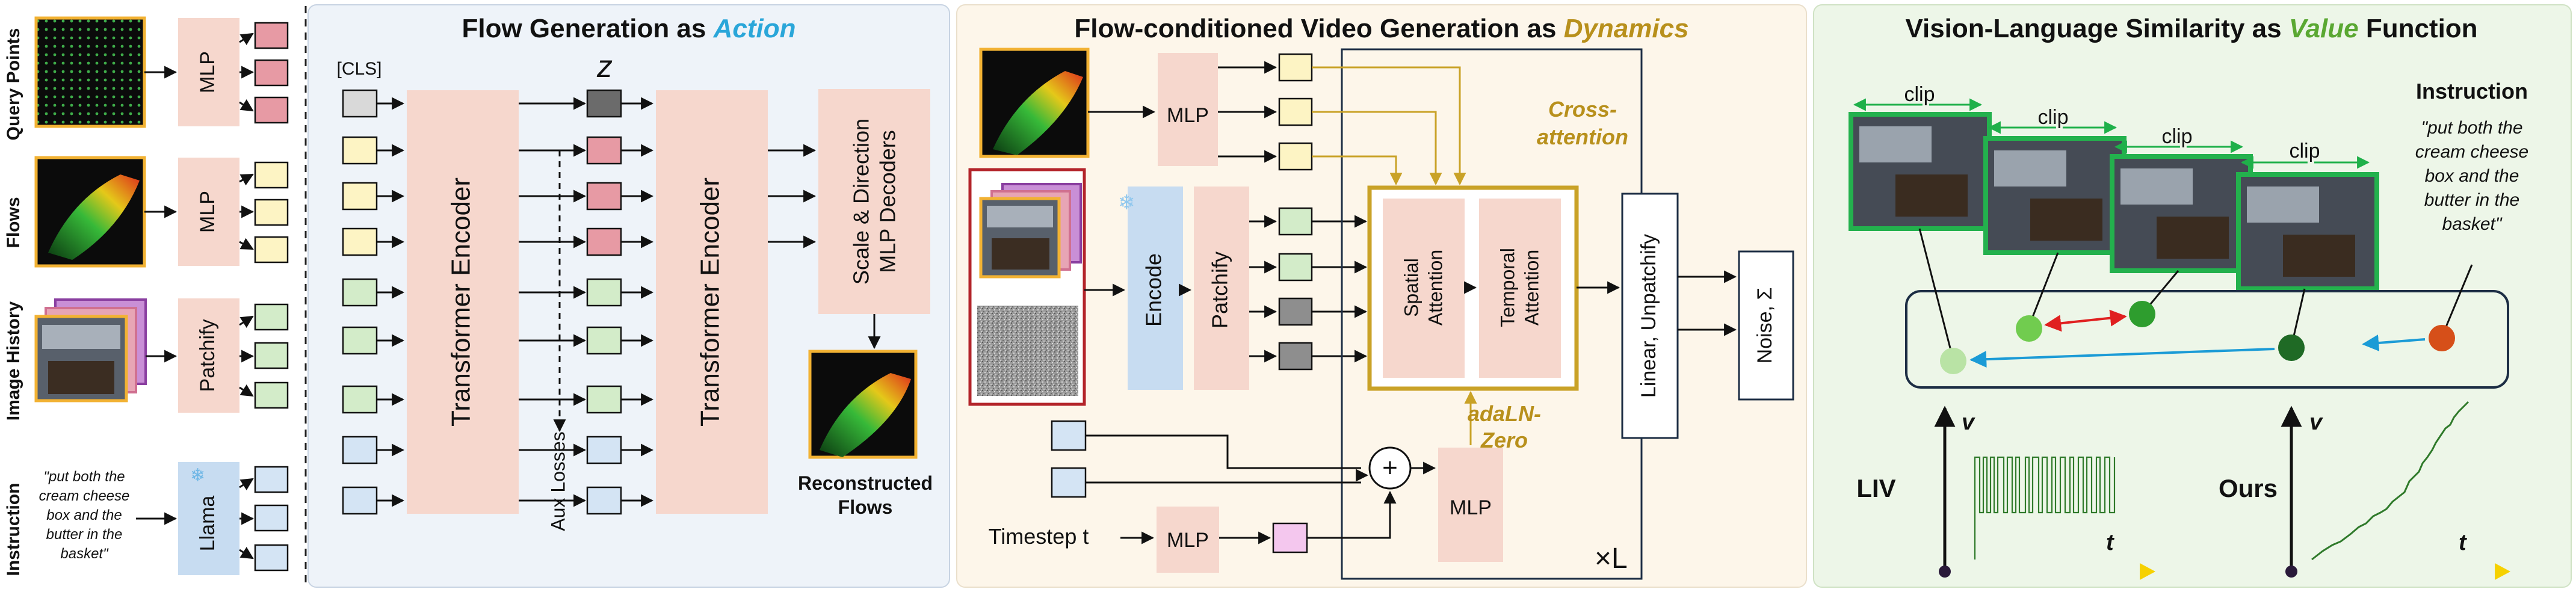  I want to click on cls-label: [CLS], so click(358, 69).